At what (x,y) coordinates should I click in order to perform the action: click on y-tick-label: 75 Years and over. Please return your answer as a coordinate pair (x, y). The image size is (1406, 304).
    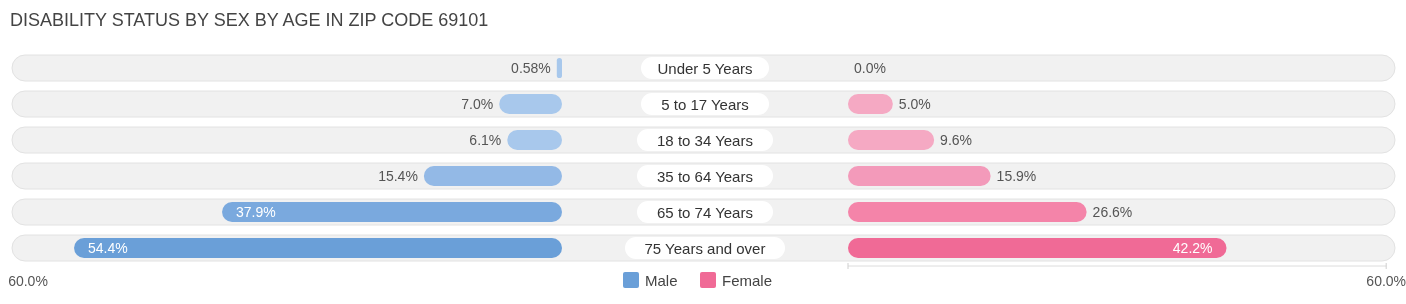
    Looking at the image, I should click on (705, 248).